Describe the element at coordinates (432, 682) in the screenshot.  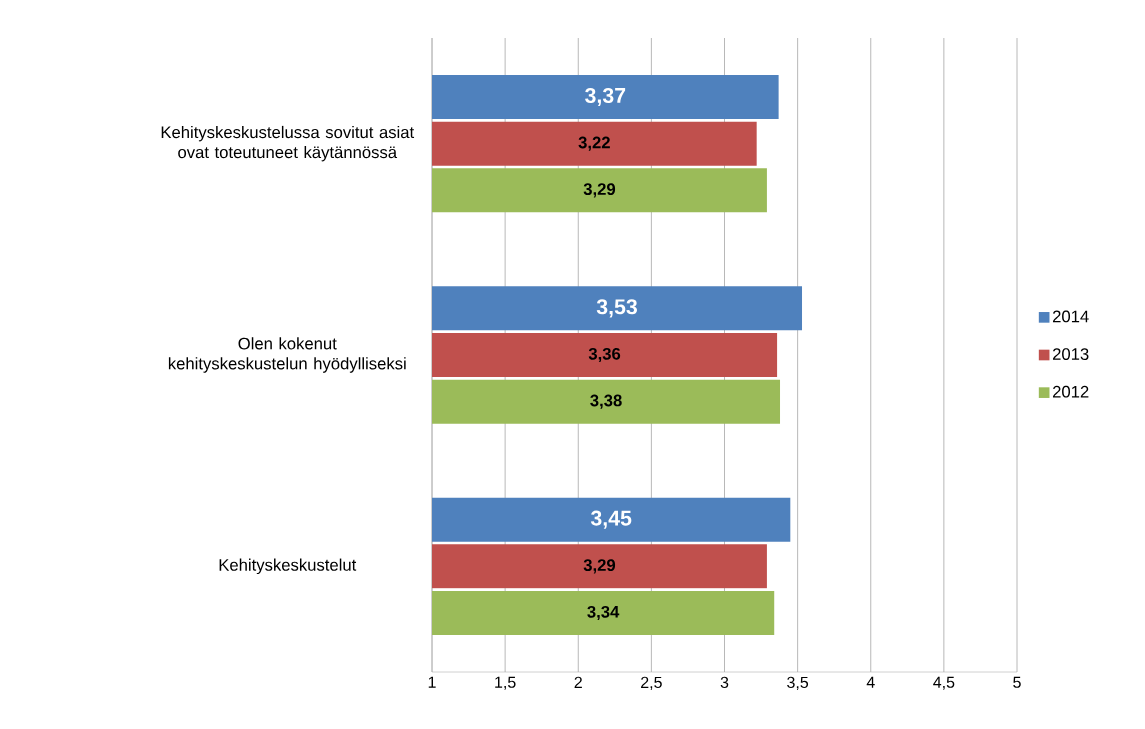
I see `x-tick-label: 1` at that location.